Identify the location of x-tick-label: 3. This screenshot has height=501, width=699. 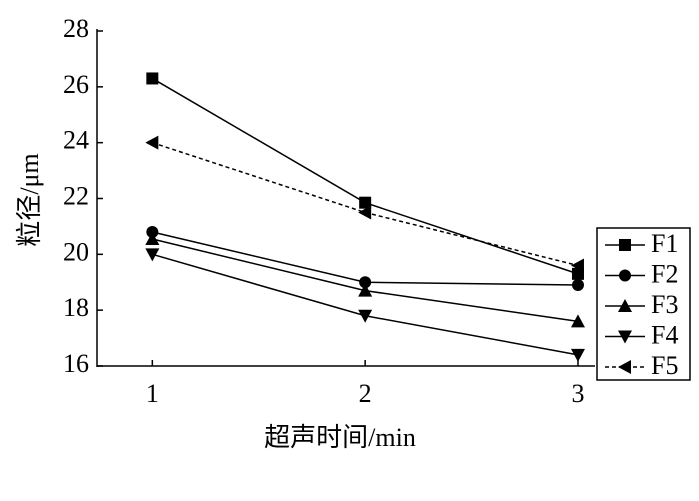
(577, 393).